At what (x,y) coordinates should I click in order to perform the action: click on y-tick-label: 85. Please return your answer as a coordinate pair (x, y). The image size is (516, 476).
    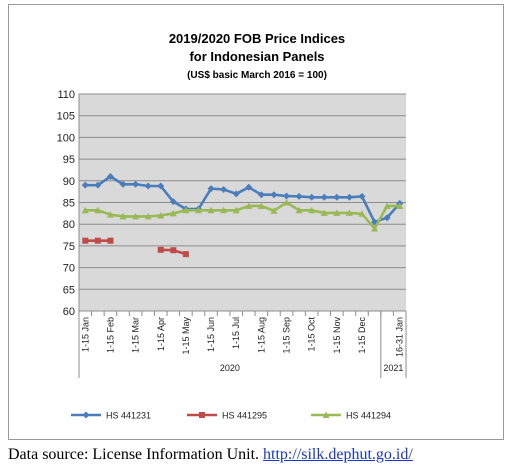
    Looking at the image, I should click on (69, 204).